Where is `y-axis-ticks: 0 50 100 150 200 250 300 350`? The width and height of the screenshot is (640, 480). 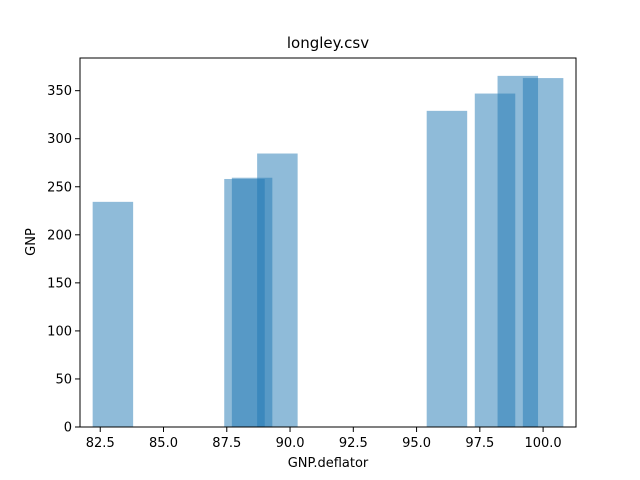 y-axis-ticks: 0 50 100 150 200 250 300 350 is located at coordinates (63, 260).